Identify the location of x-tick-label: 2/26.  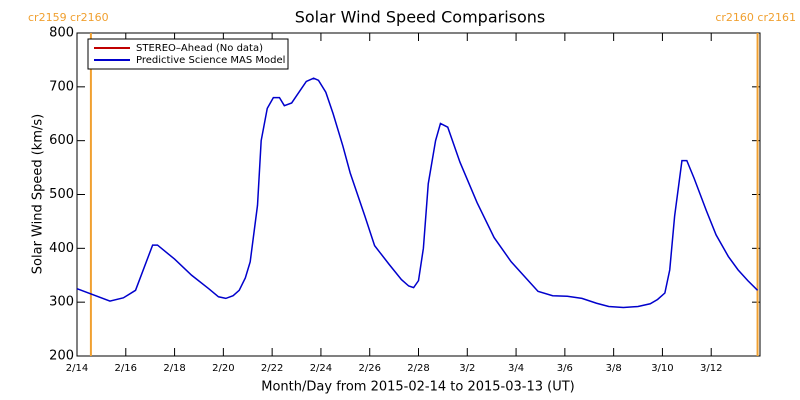
(369, 368).